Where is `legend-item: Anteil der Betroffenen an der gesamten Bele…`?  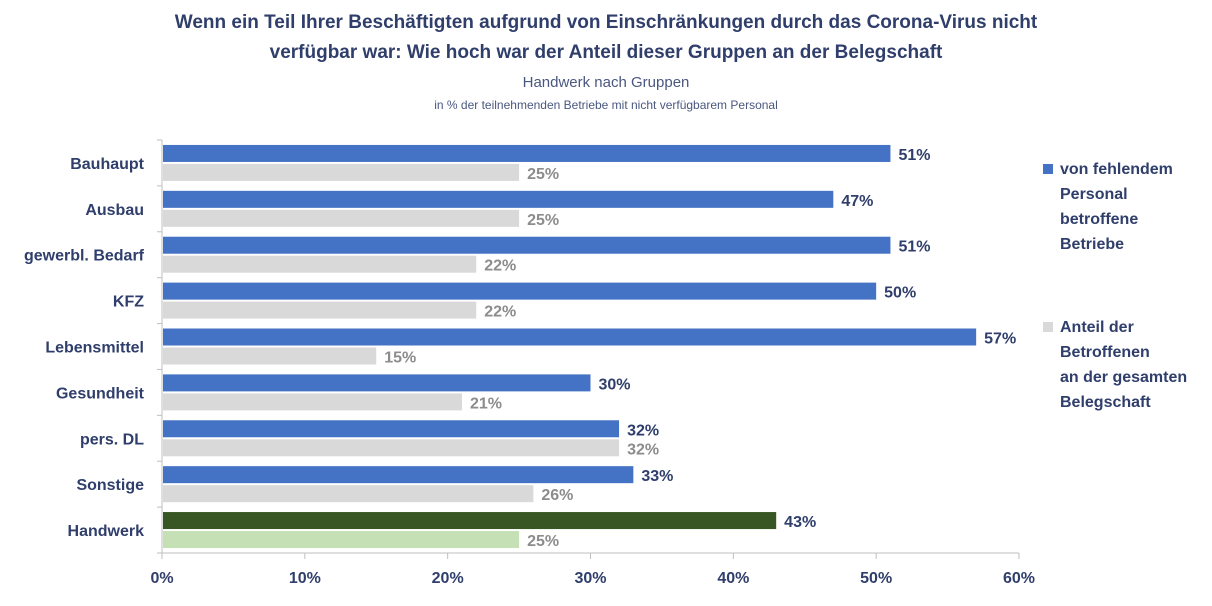
legend-item: Anteil der Betroffenen an der gesamten Bele… is located at coordinates (1127, 365).